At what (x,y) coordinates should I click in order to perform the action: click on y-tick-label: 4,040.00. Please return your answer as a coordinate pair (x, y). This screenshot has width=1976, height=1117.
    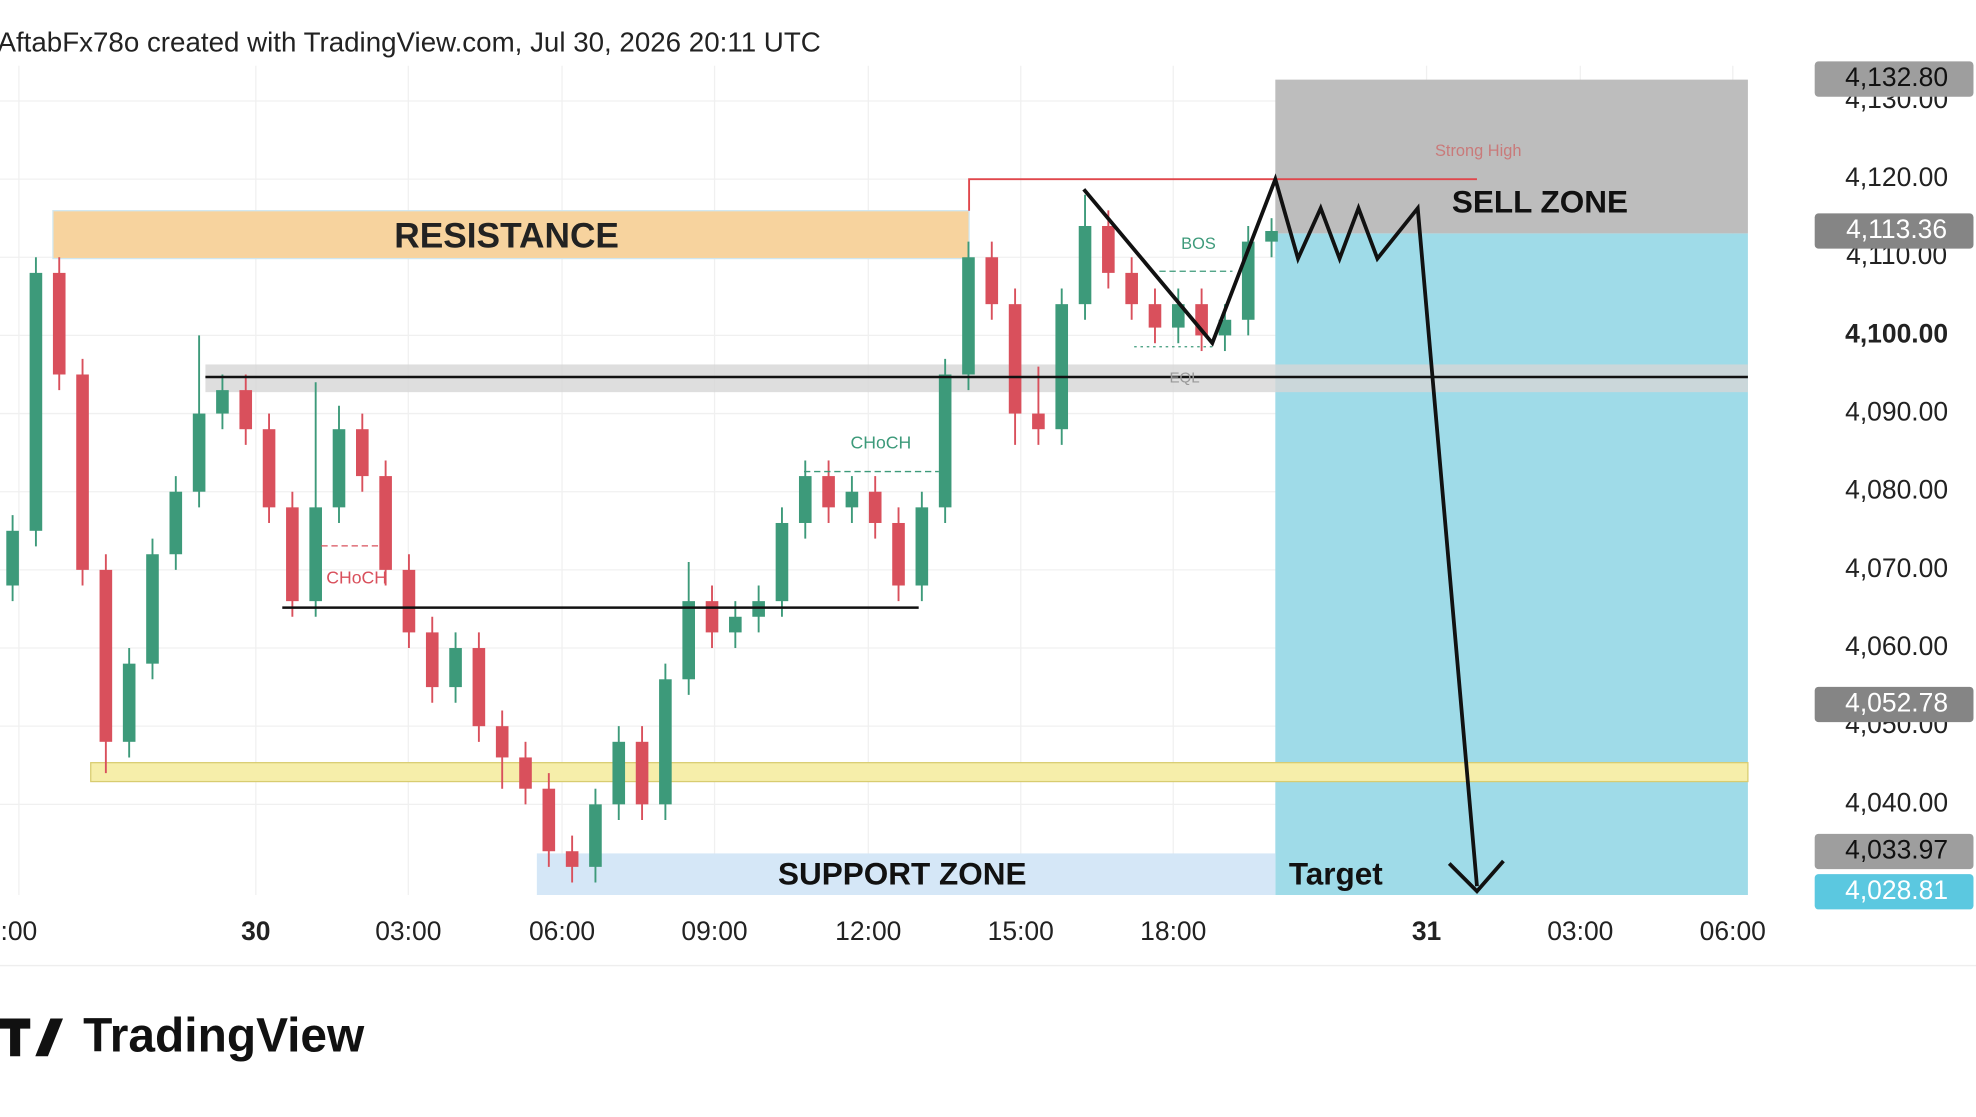
    Looking at the image, I should click on (1896, 802).